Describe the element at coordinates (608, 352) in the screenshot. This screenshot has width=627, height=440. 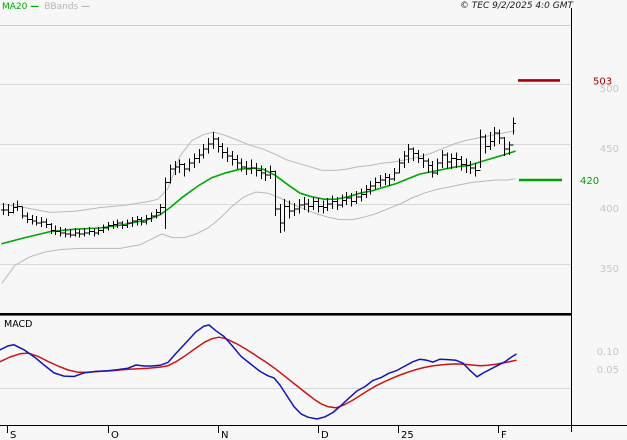
I see `macd-tick-label-0.10: 0.10` at that location.